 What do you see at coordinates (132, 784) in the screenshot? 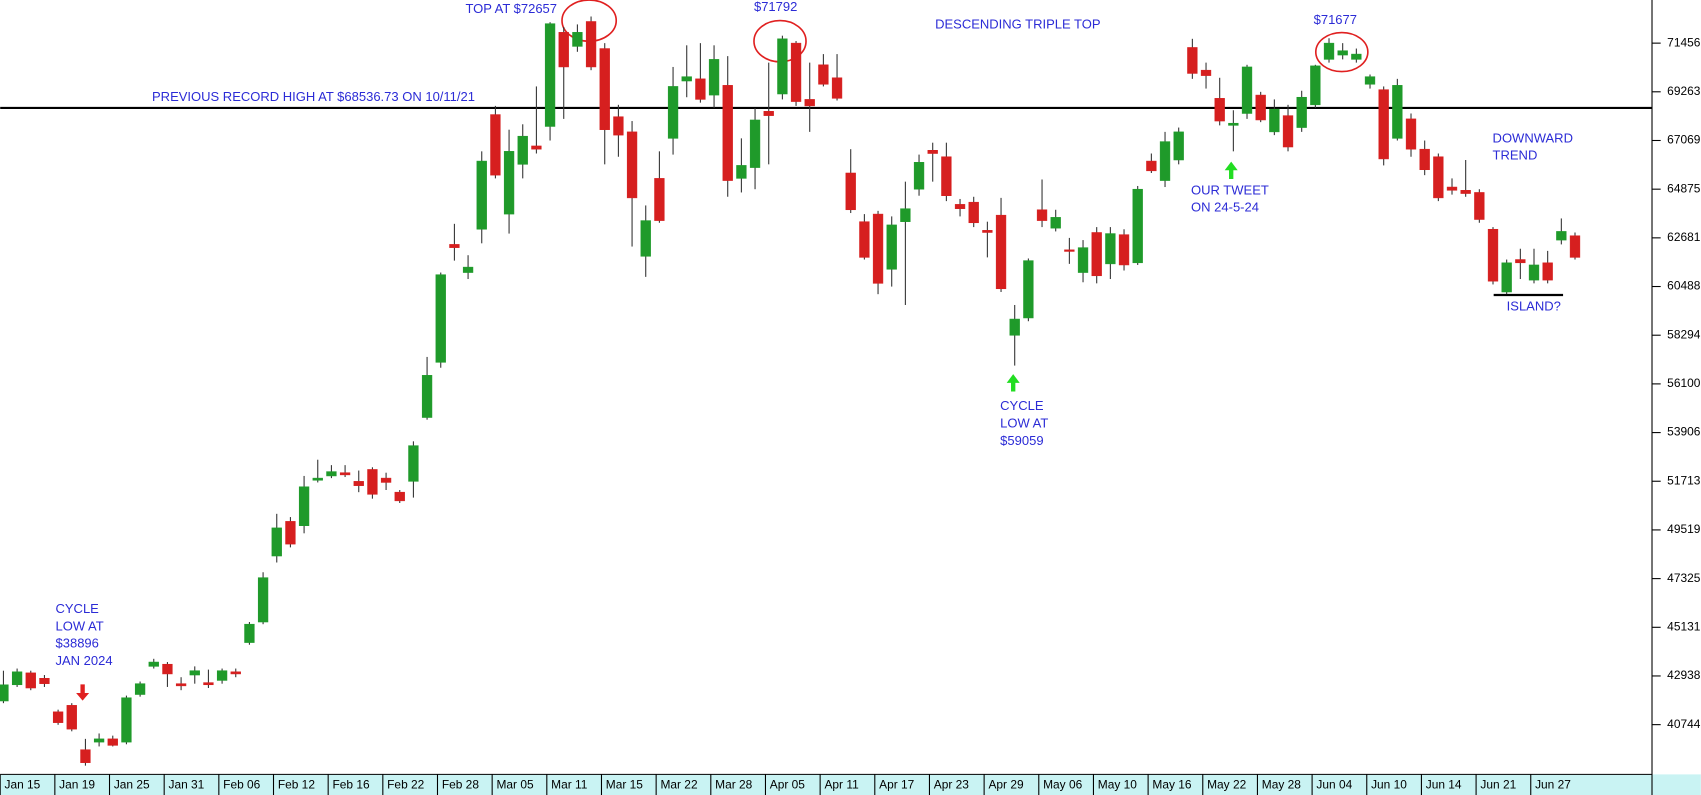
I see `x-tick-label: Jan 25` at bounding box center [132, 784].